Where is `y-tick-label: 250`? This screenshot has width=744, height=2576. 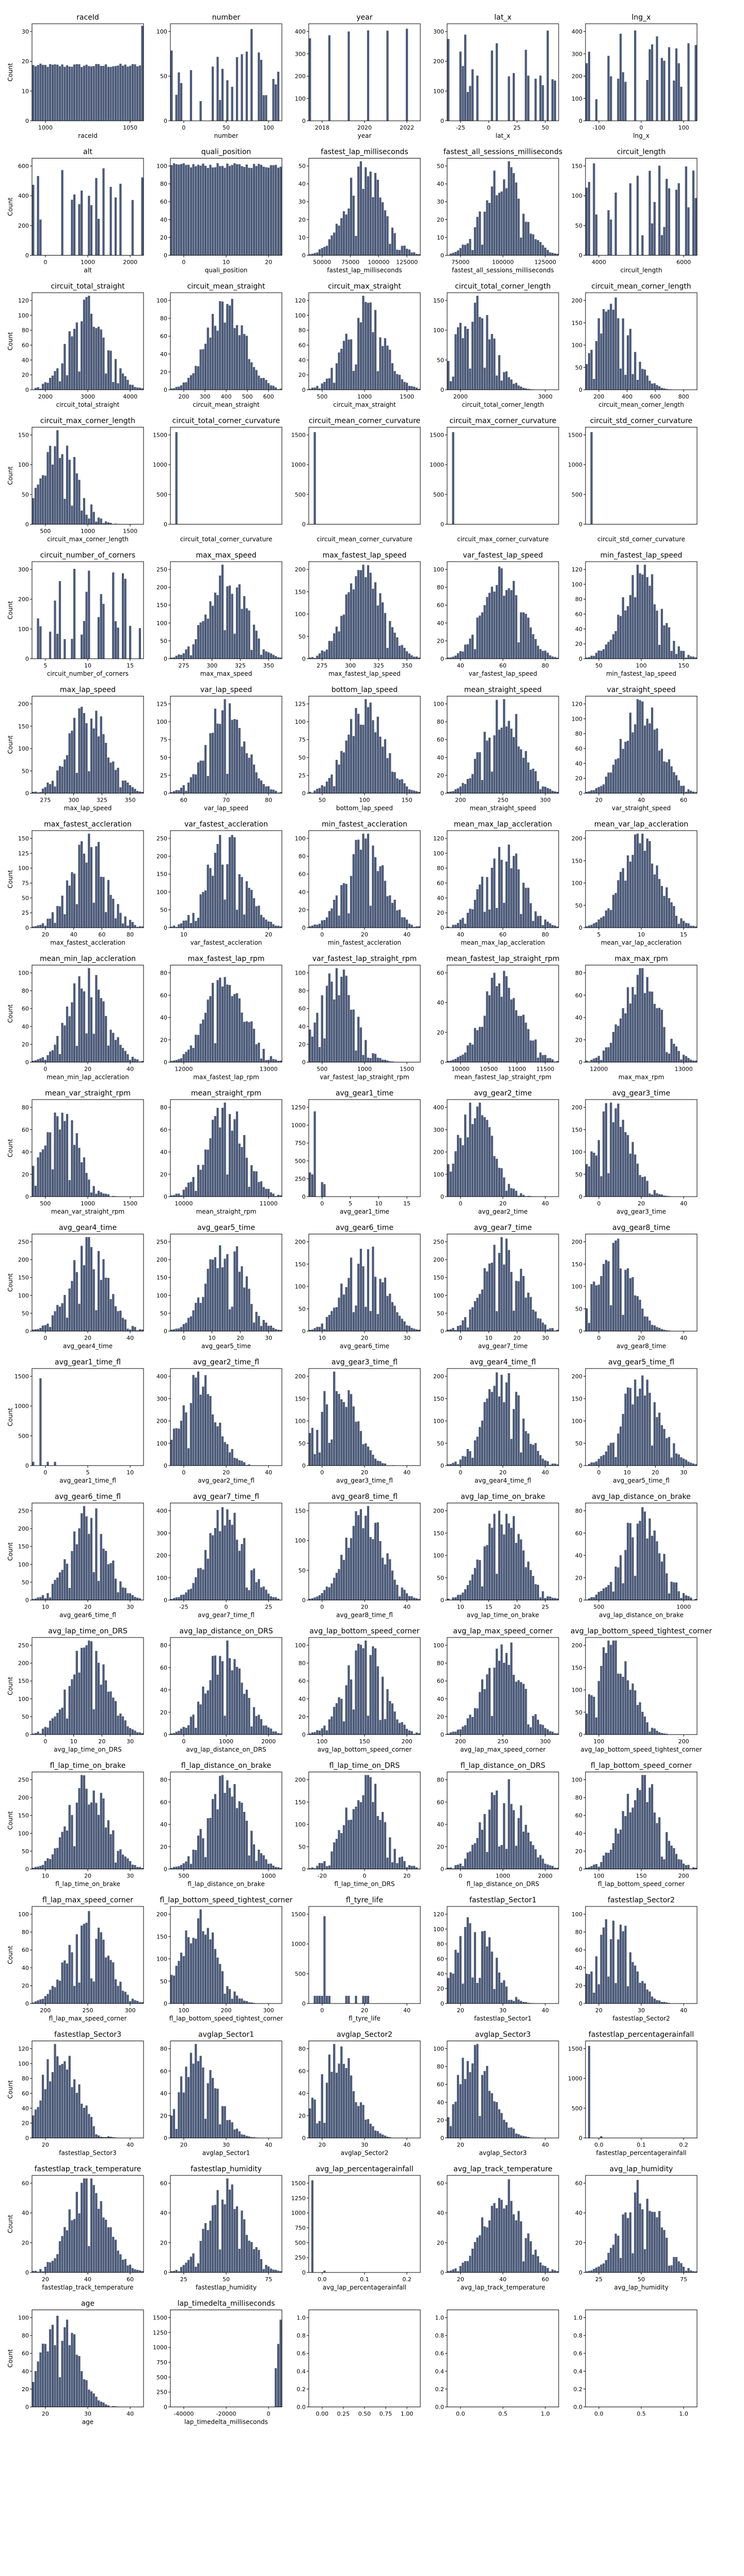 y-tick-label: 250 is located at coordinates (24, 1242).